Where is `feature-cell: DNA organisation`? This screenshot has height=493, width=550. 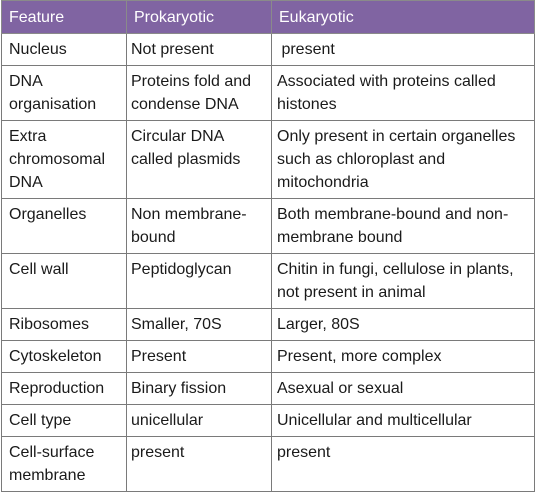 feature-cell: DNA organisation is located at coordinates (64, 93).